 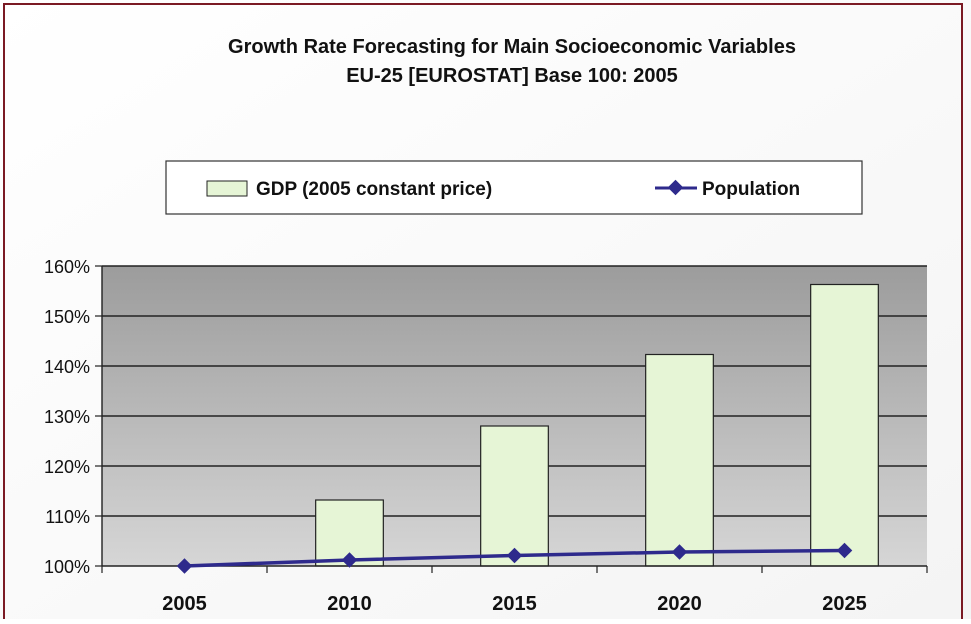 I want to click on legend-population-marker, so click(x=675, y=187).